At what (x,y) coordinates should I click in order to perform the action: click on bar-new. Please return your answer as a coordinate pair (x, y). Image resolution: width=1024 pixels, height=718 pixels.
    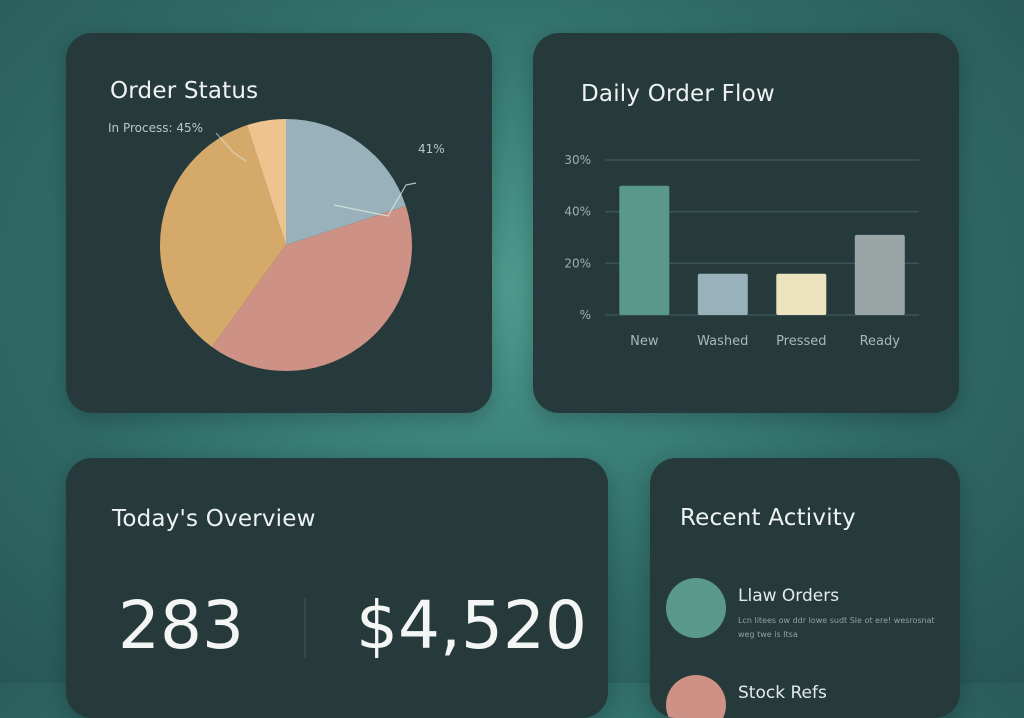
    Looking at the image, I should click on (644, 250).